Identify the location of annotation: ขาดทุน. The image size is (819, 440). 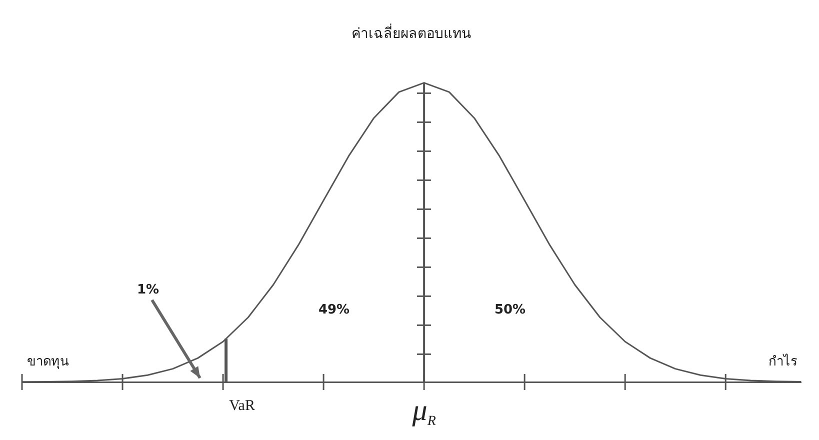
(48, 362).